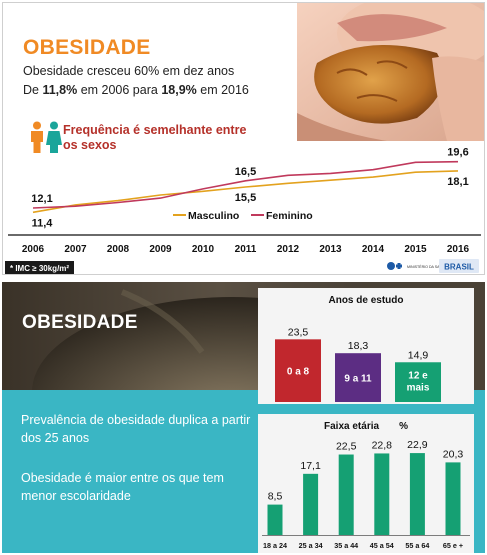 The width and height of the screenshot is (487, 555). Describe the element at coordinates (366, 426) in the screenshot. I see `age-chart-title: Faixa etária%` at that location.